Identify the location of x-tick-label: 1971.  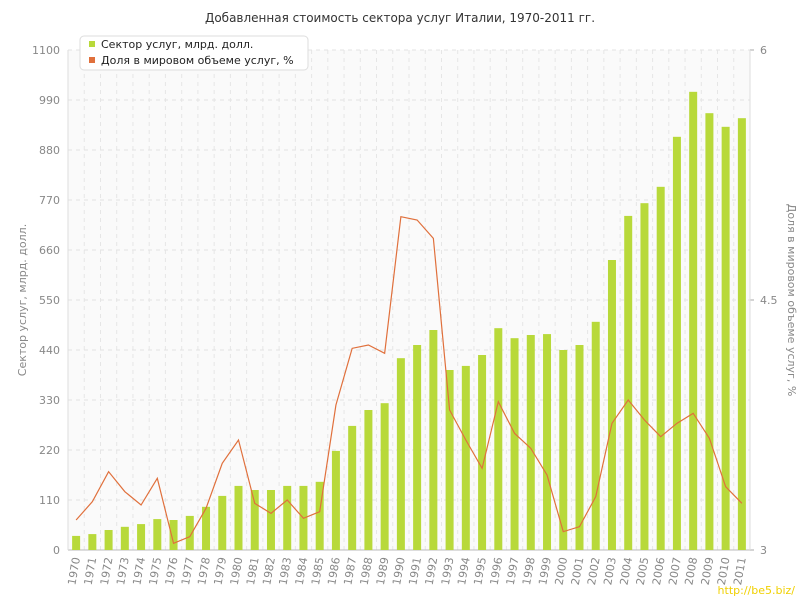
(91, 571).